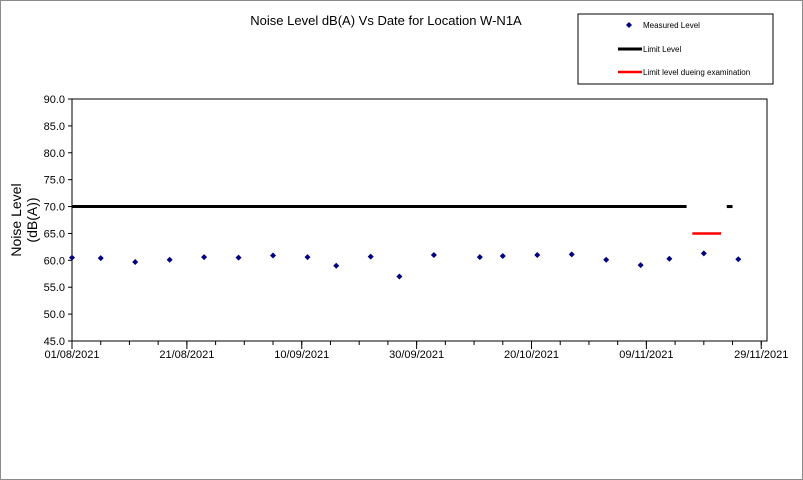  I want to click on x-tick-label: 10/09/2021, so click(301, 355).